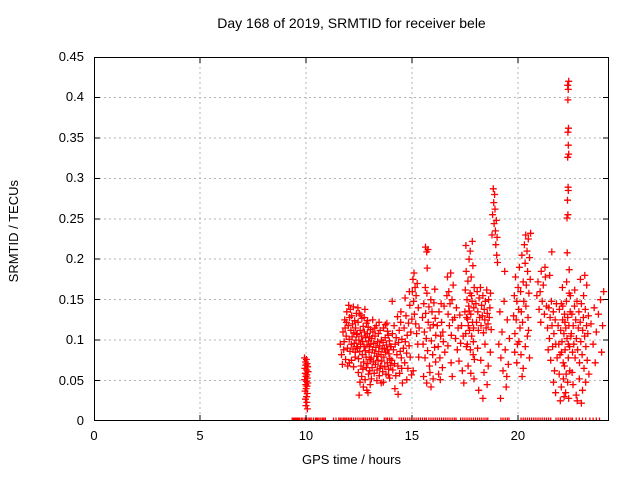 This screenshot has width=640, height=480. What do you see at coordinates (71, 218) in the screenshot?
I see `y-tick-label: 0.25` at bounding box center [71, 218].